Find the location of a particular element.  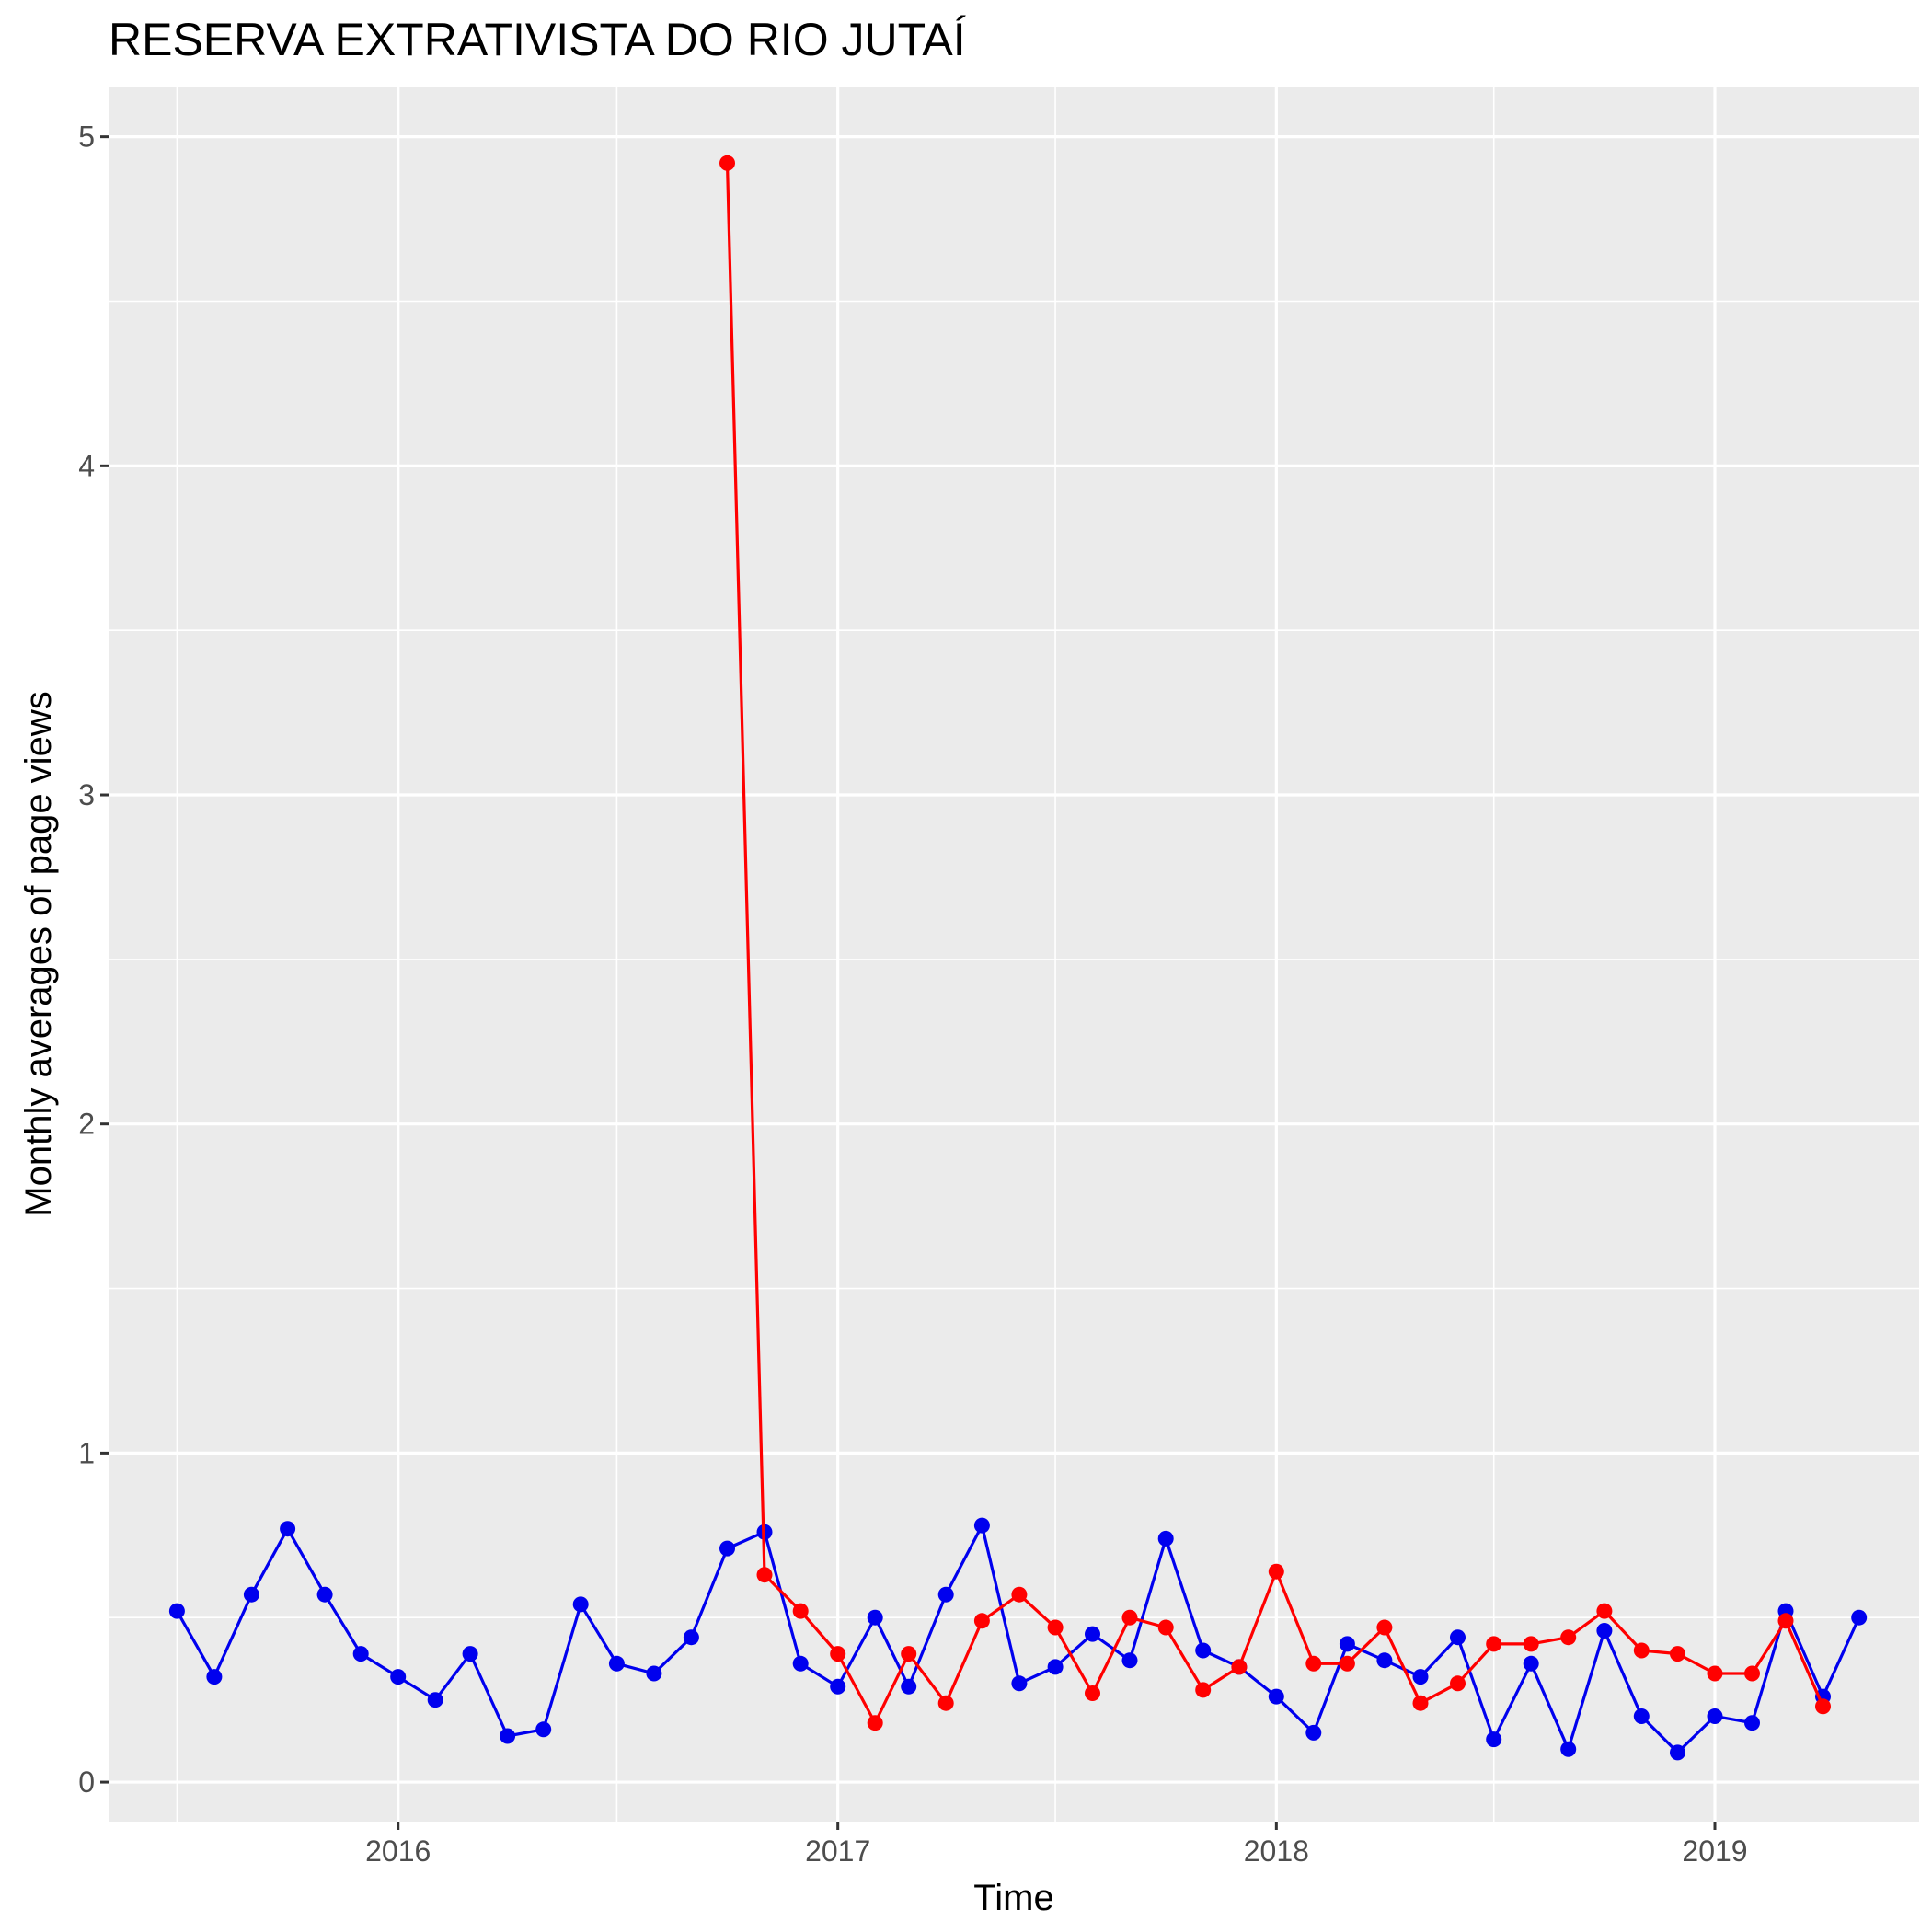

x-tick-label: 2018 is located at coordinates (1276, 1851).